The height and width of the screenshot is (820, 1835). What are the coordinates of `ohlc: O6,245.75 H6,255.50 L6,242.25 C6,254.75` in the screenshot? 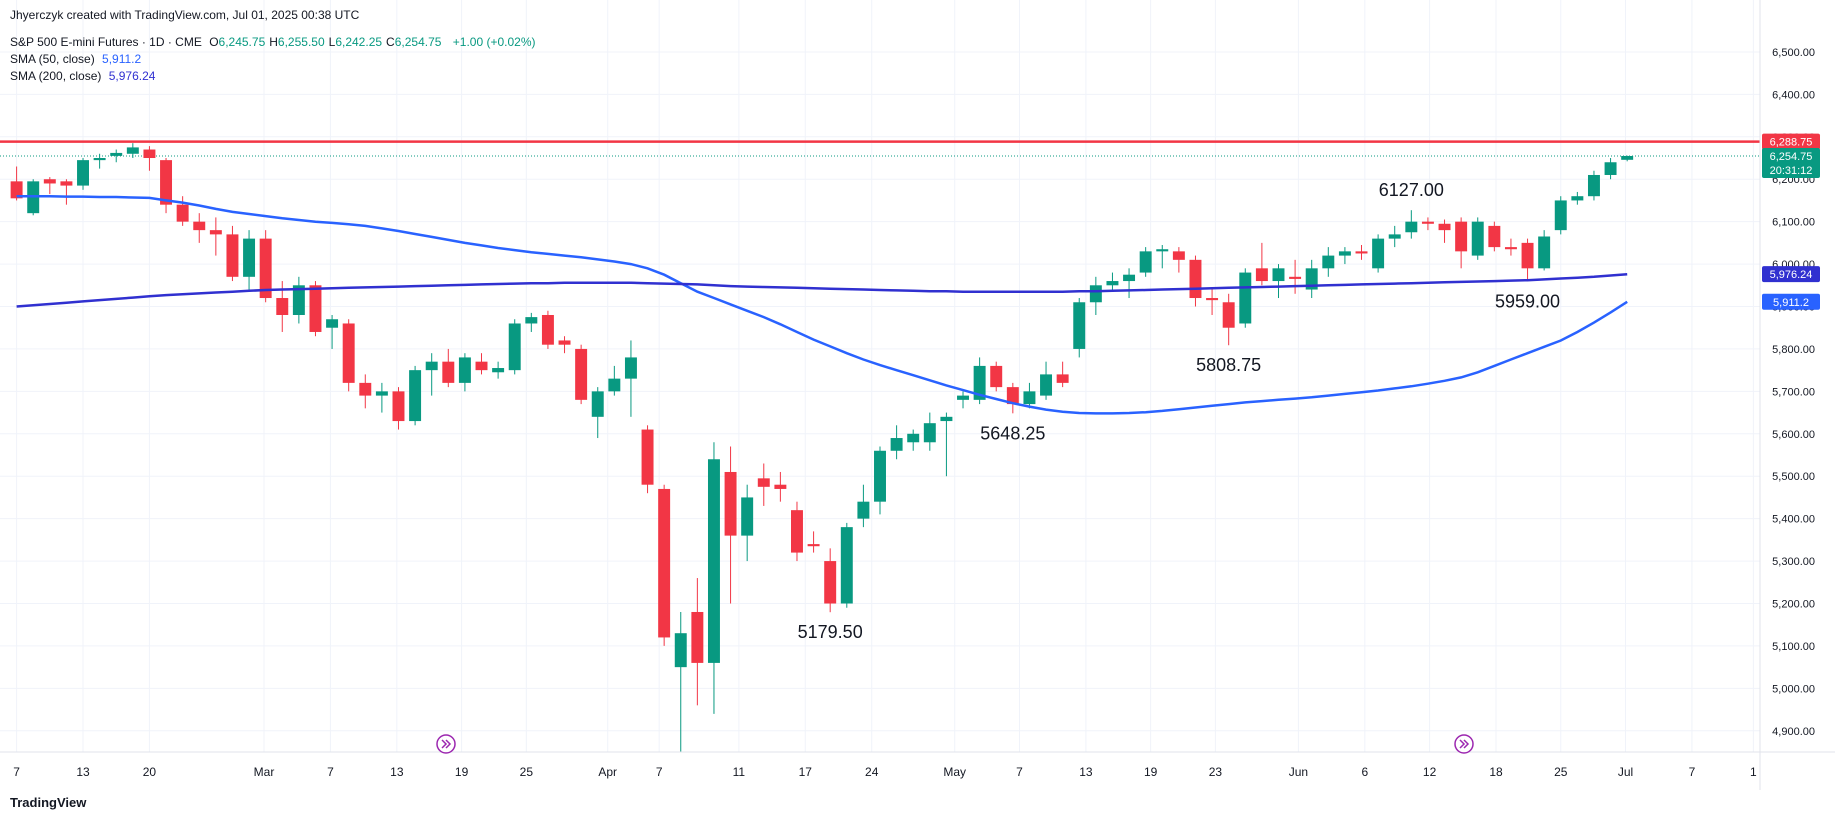 It's located at (327, 42).